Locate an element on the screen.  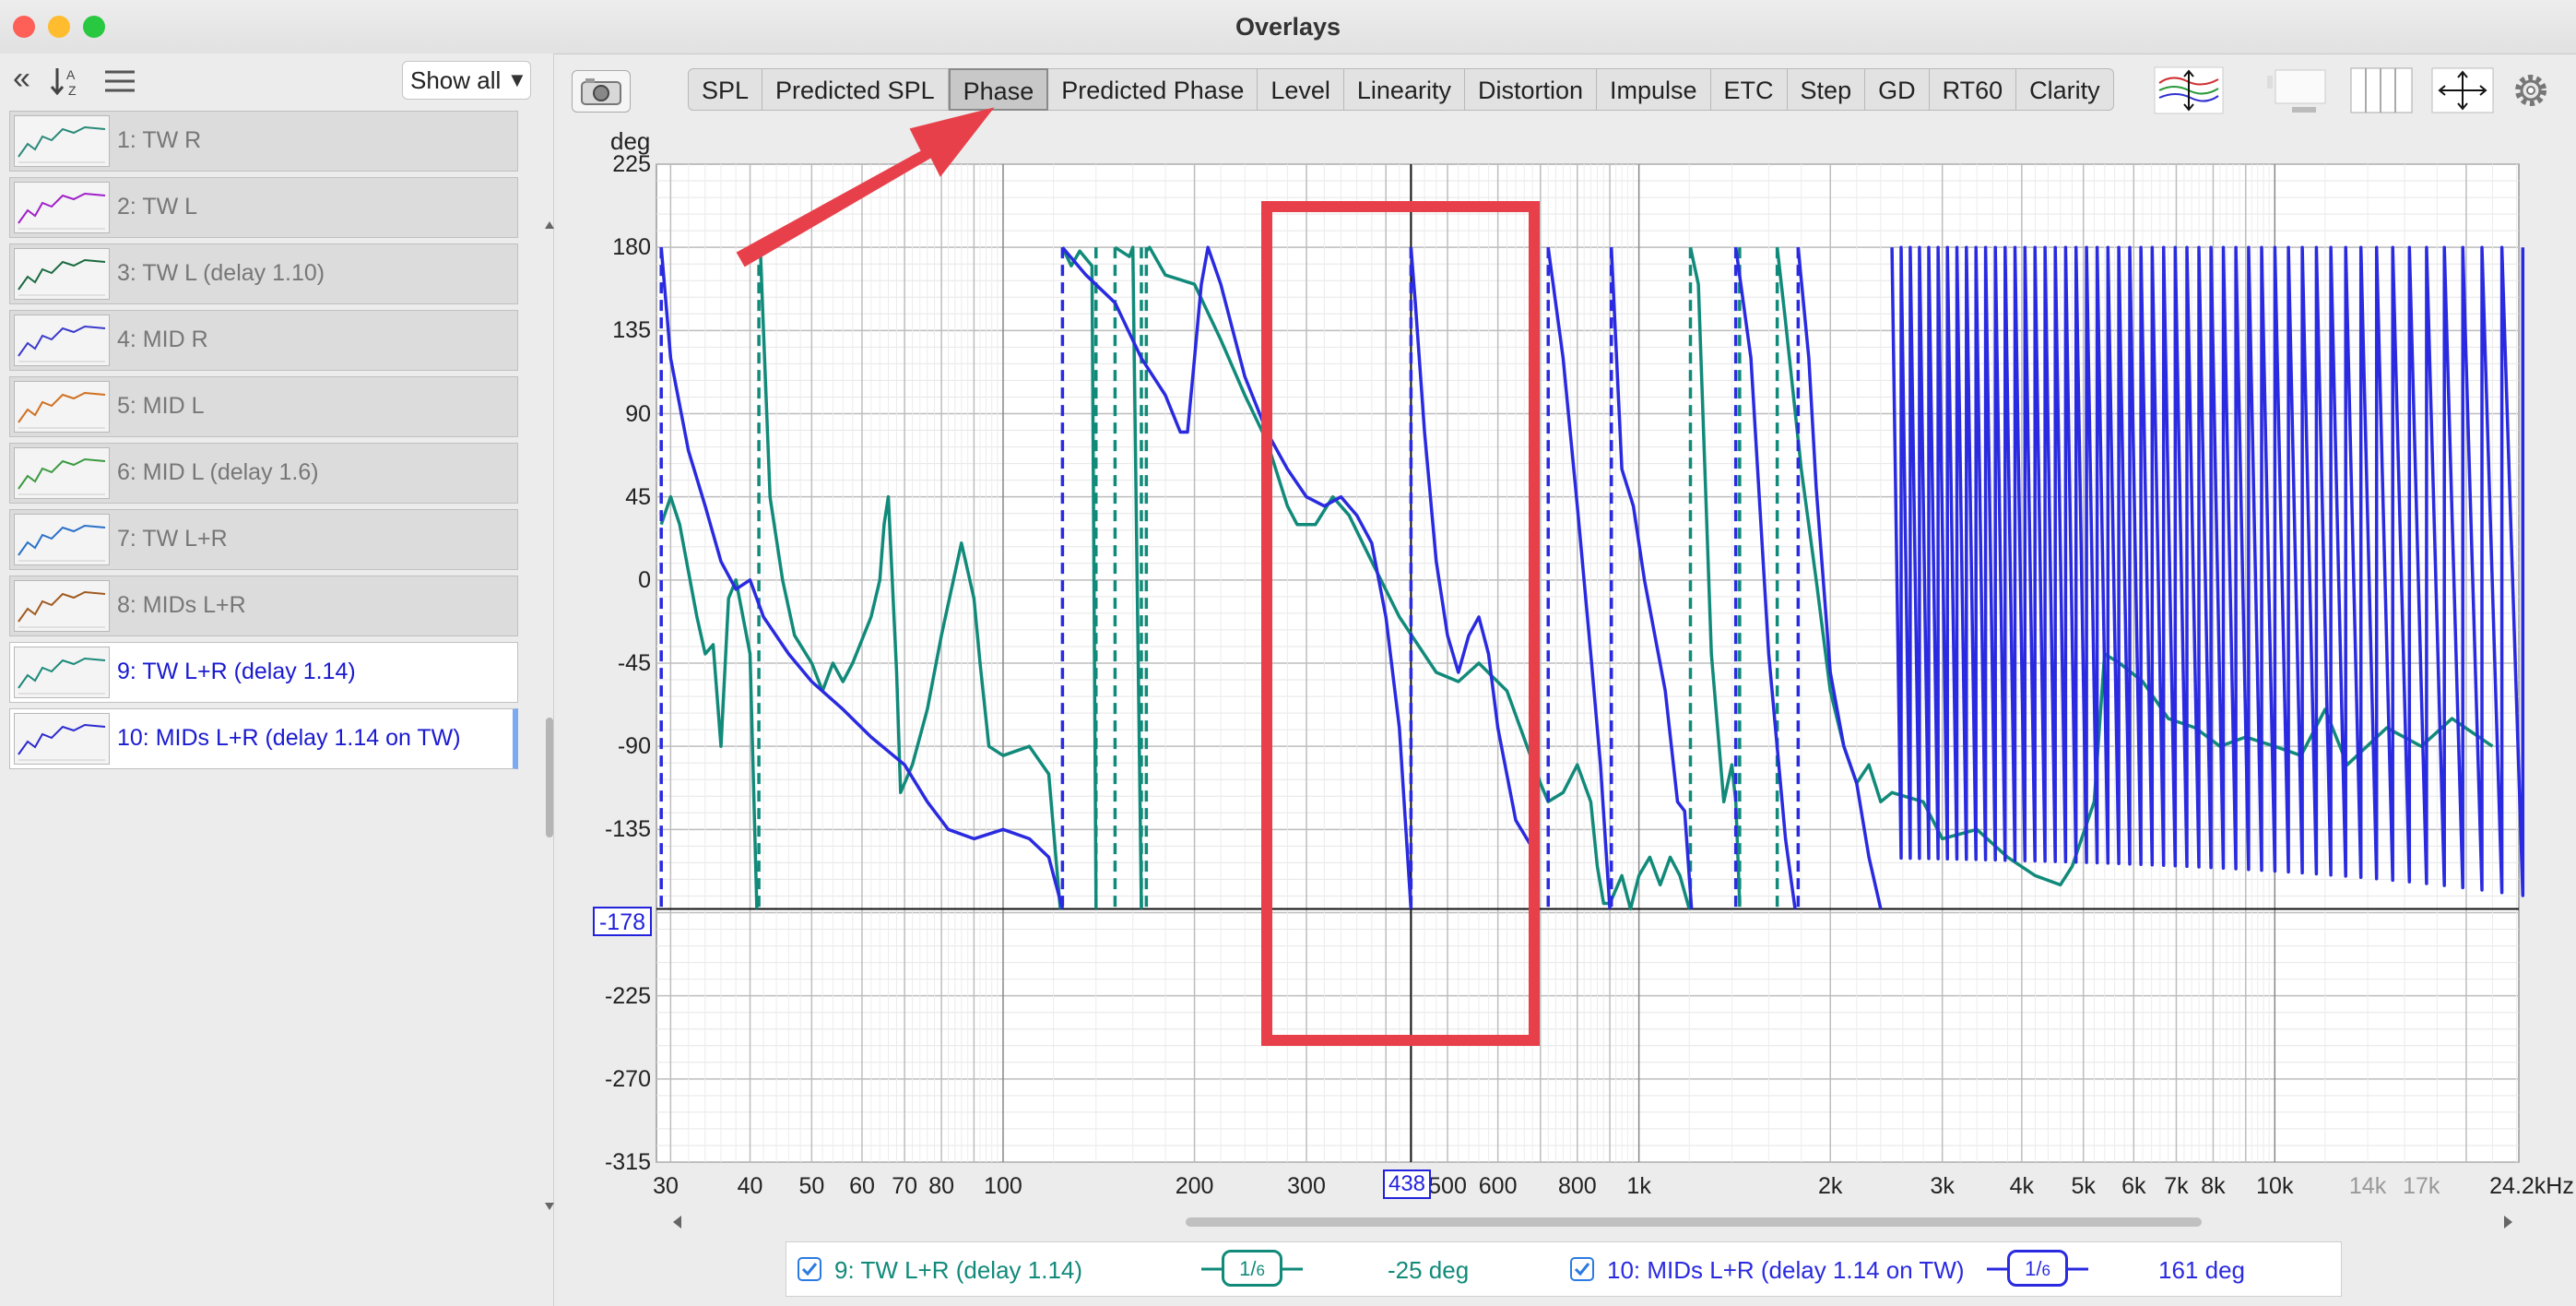
x-tick-label: 50 is located at coordinates (811, 1186).